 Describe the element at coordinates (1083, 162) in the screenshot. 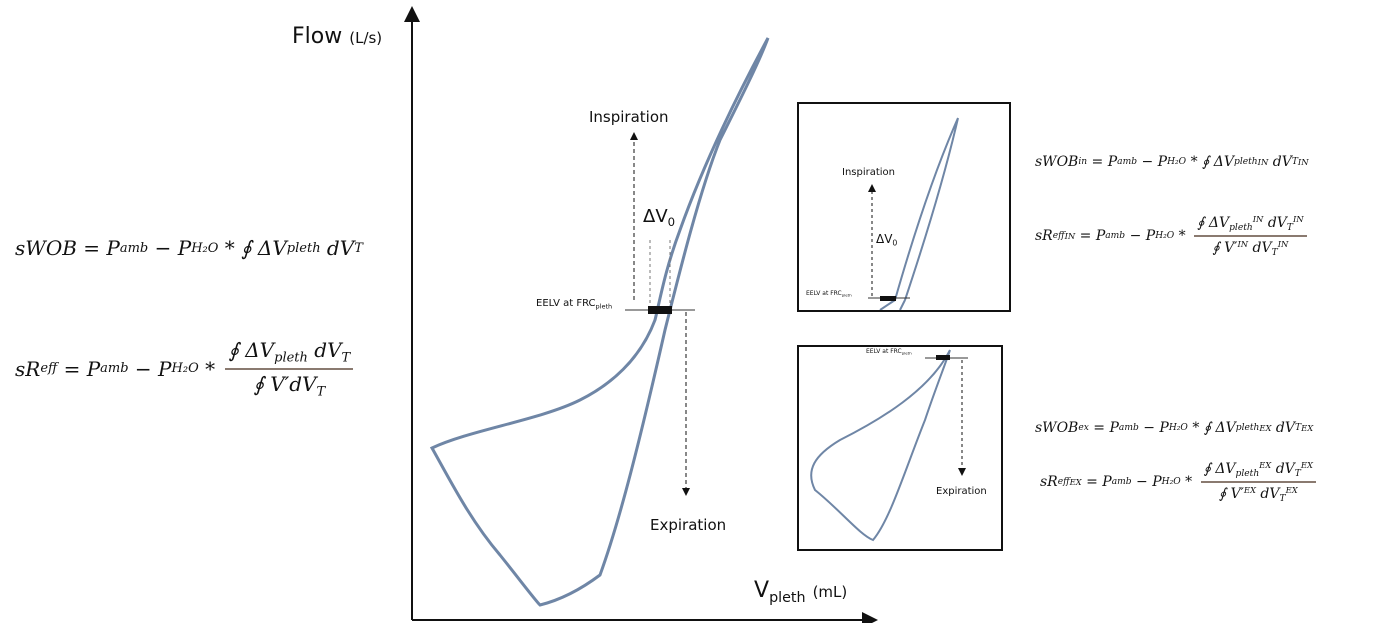

I see `equation-part: in` at that location.